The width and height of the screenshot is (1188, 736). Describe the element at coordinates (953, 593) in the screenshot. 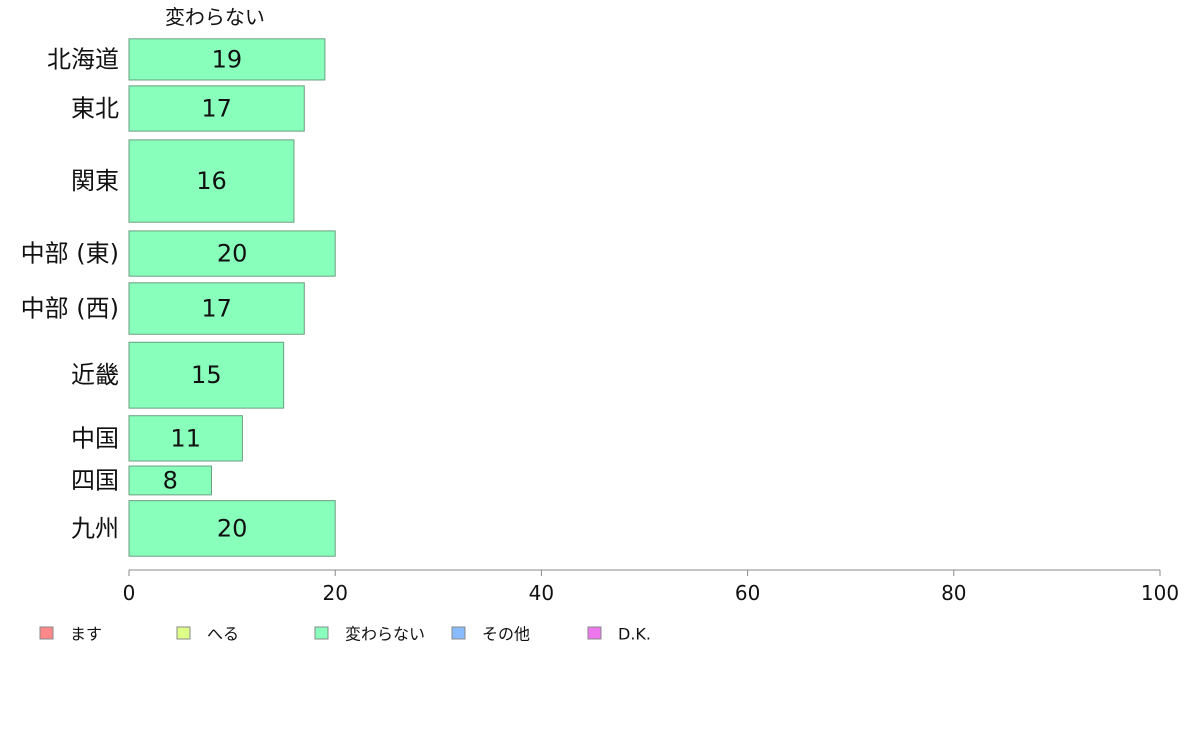

I see `x-tick-label: 80` at that location.